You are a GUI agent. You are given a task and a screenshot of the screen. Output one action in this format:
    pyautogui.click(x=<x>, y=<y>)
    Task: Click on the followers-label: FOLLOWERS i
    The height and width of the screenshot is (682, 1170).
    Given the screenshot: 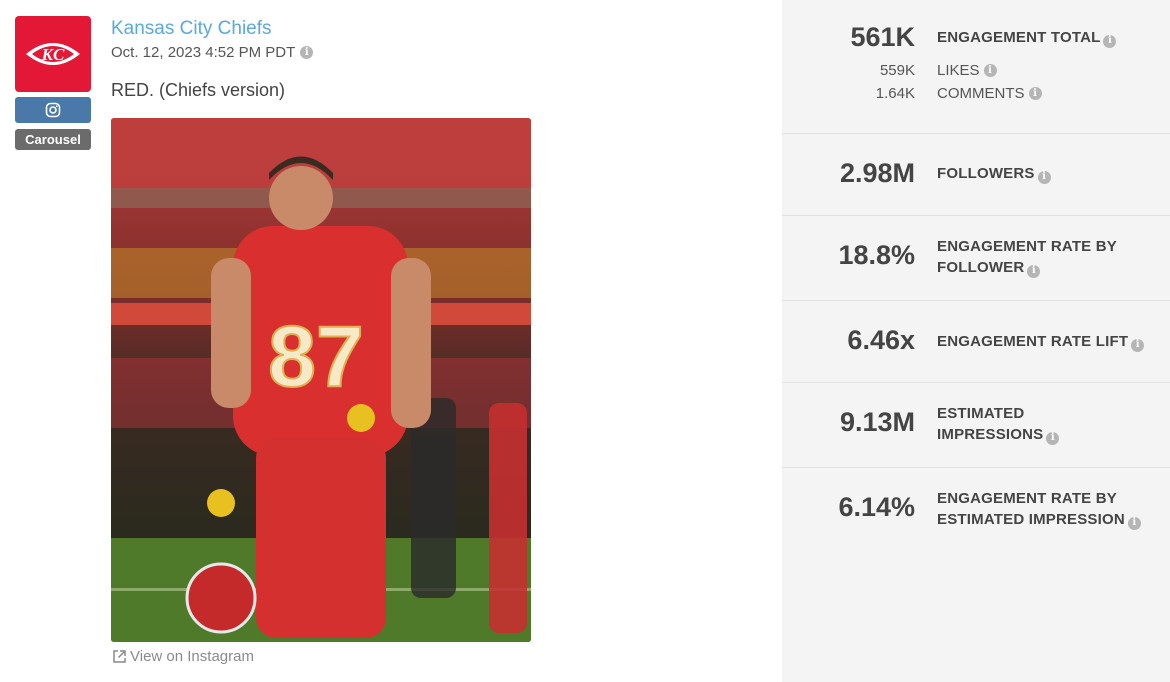 What is the action you would take?
    pyautogui.click(x=994, y=173)
    